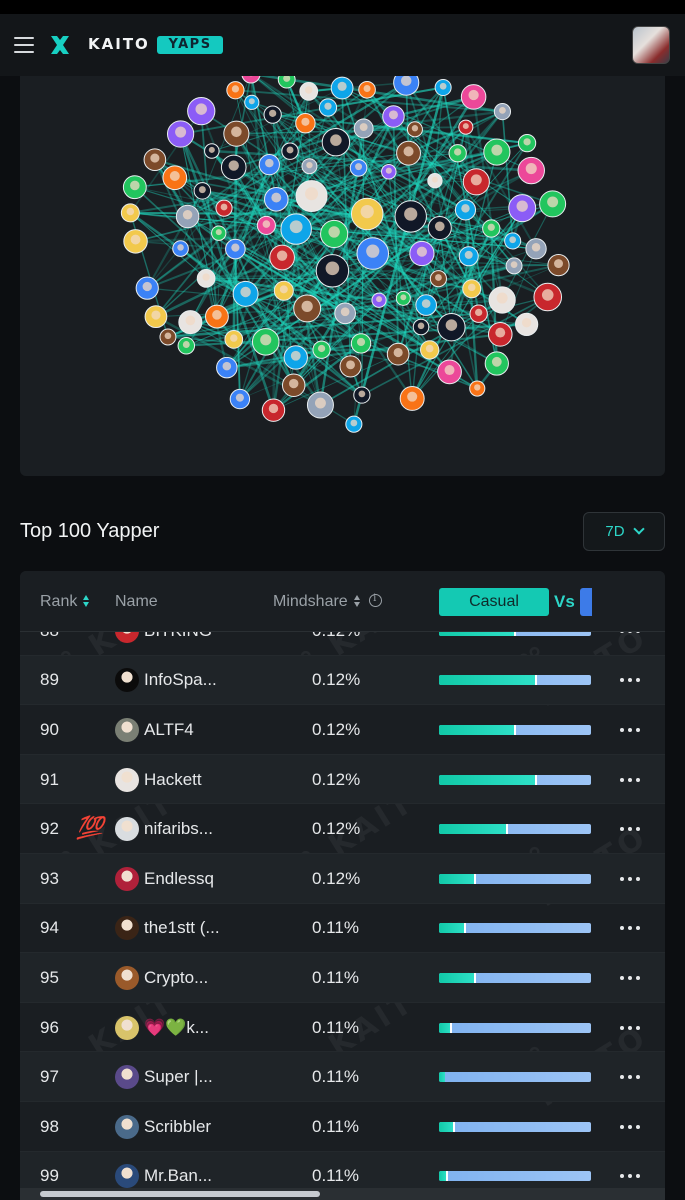 This screenshot has height=1200, width=685. Describe the element at coordinates (342, 1194) in the screenshot. I see `horizontal-scrollbar` at that location.